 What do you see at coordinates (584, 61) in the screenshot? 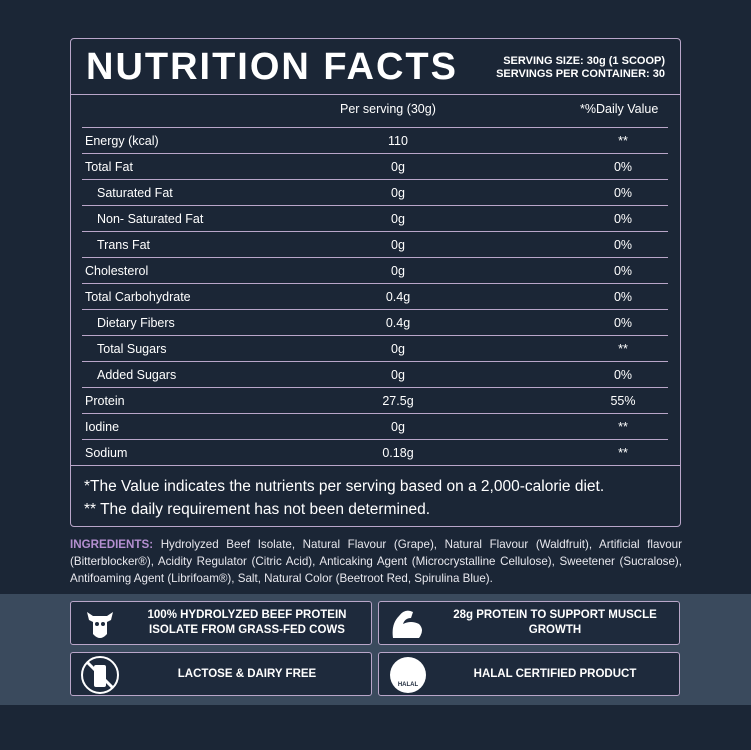
I see `serving-size: SERVING SIZE: 30g (1 SCOOP)` at bounding box center [584, 61].